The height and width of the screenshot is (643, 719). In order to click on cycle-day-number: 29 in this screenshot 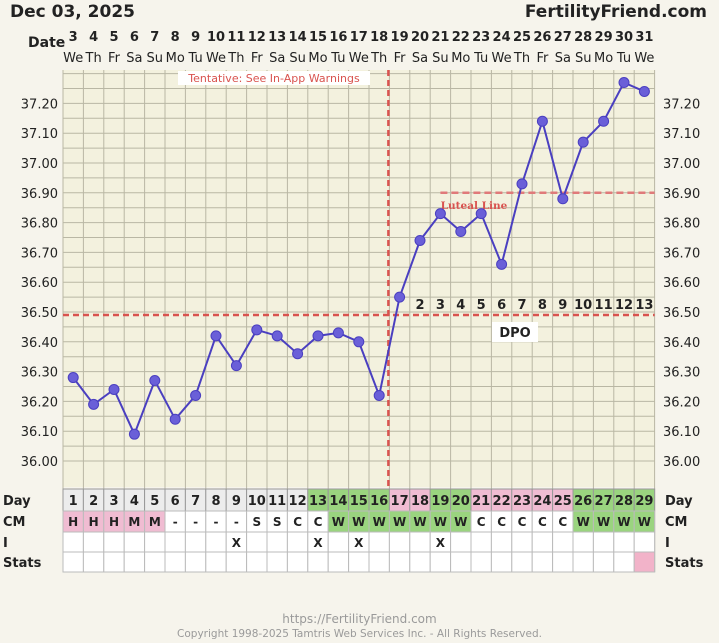, I will do `click(644, 501)`.